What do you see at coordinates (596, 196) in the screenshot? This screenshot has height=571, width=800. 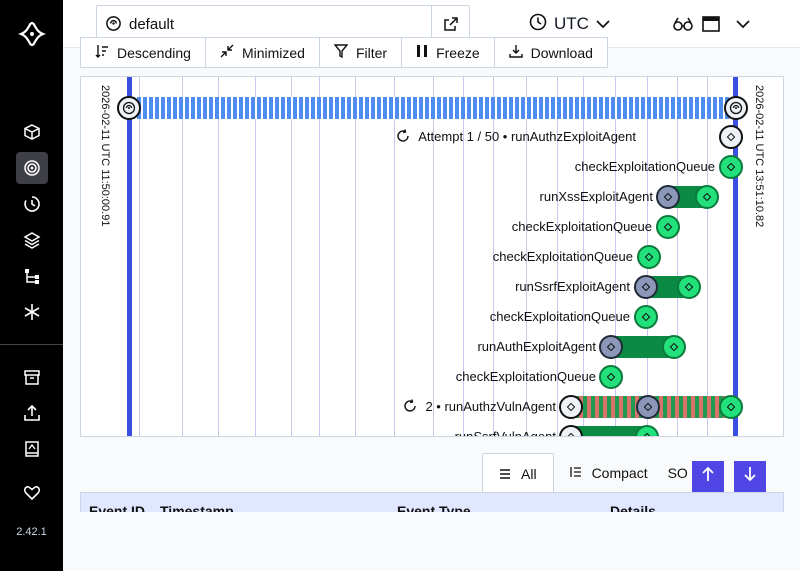 I see `event-label: runXssExploitAgent` at bounding box center [596, 196].